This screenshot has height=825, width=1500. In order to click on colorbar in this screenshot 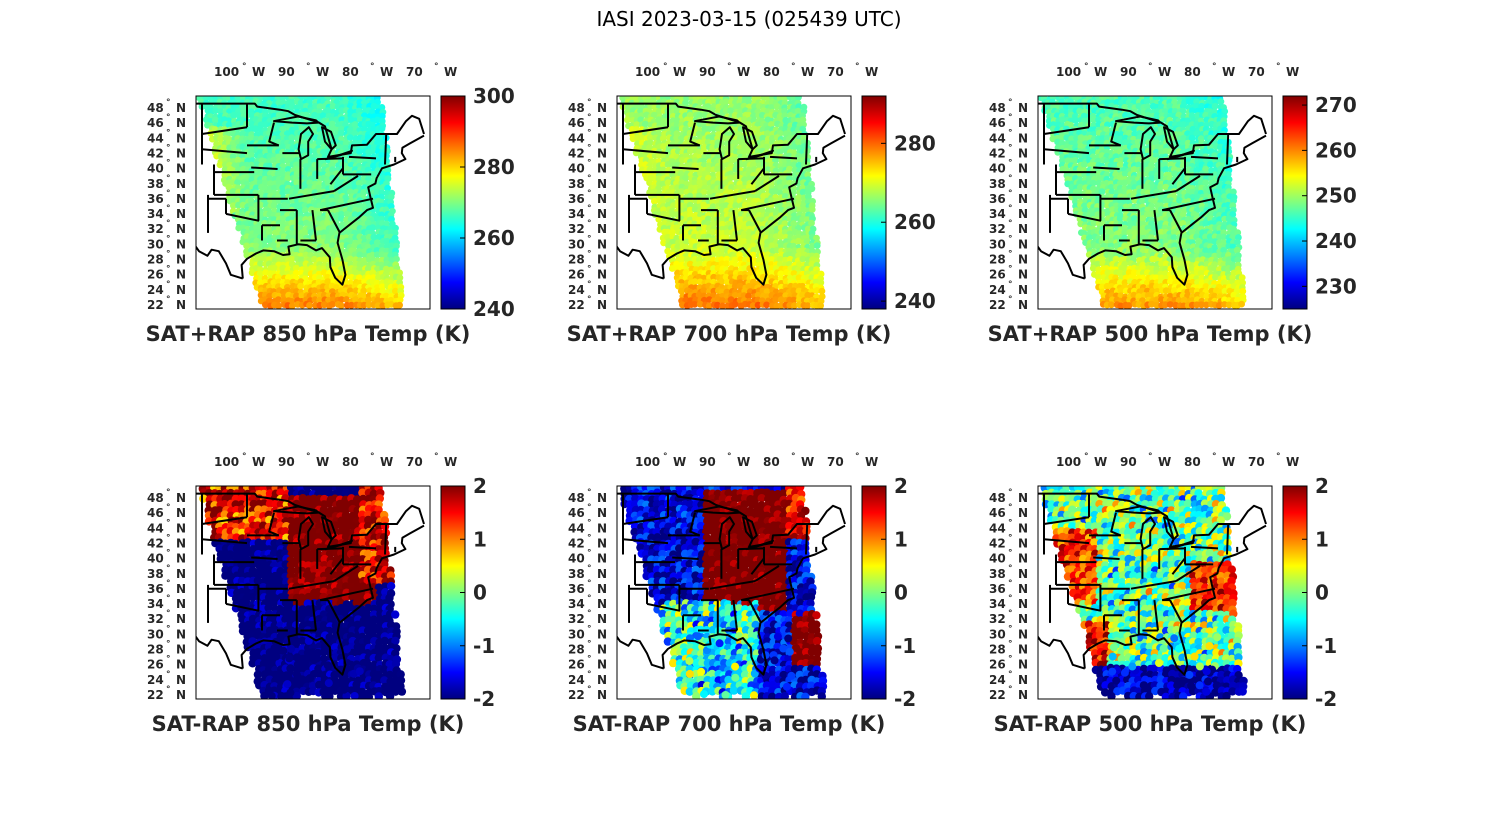, I will do `click(453, 202)`.